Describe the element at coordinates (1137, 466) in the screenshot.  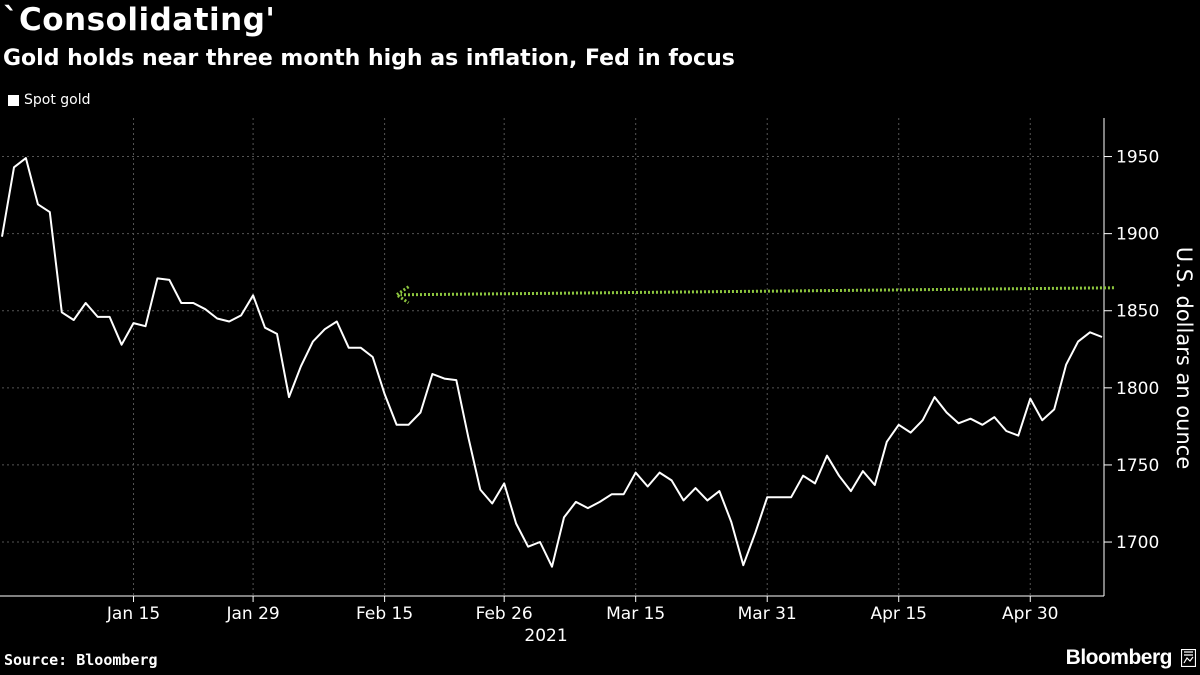
I see `y-tick-label: 1750` at that location.